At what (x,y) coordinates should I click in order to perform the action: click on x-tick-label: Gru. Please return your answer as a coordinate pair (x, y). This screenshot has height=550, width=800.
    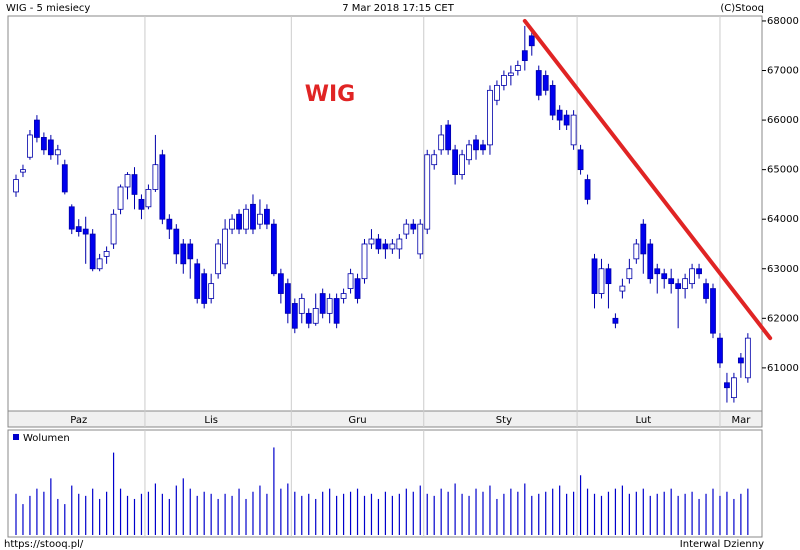
    Looking at the image, I should click on (357, 420).